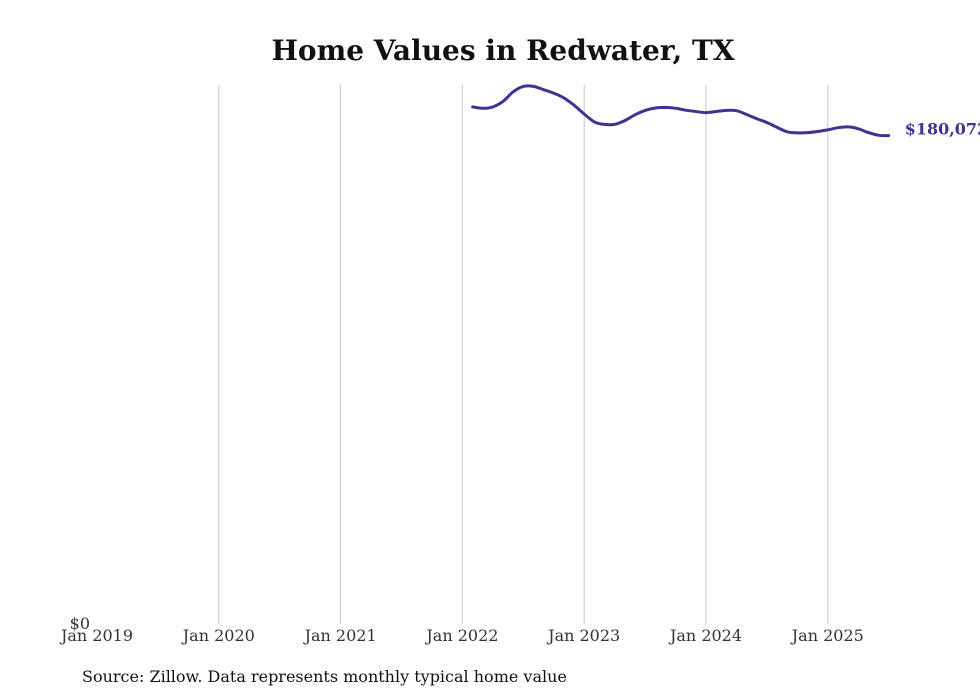 The image size is (980, 699). What do you see at coordinates (461, 635) in the screenshot?
I see `x-tick-label: Jan 2022` at bounding box center [461, 635].